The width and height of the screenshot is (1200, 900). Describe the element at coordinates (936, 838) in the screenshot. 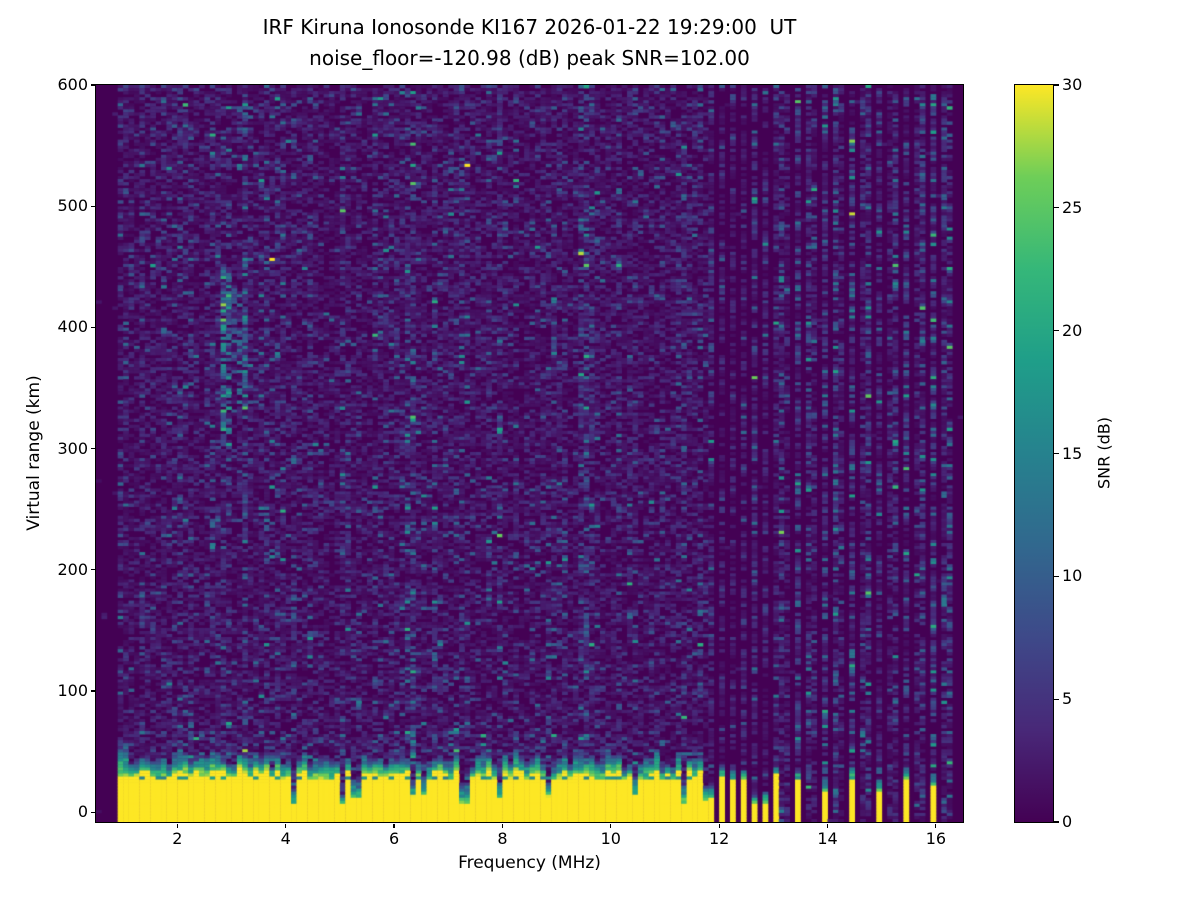

I see `x-tick-label: 16` at that location.